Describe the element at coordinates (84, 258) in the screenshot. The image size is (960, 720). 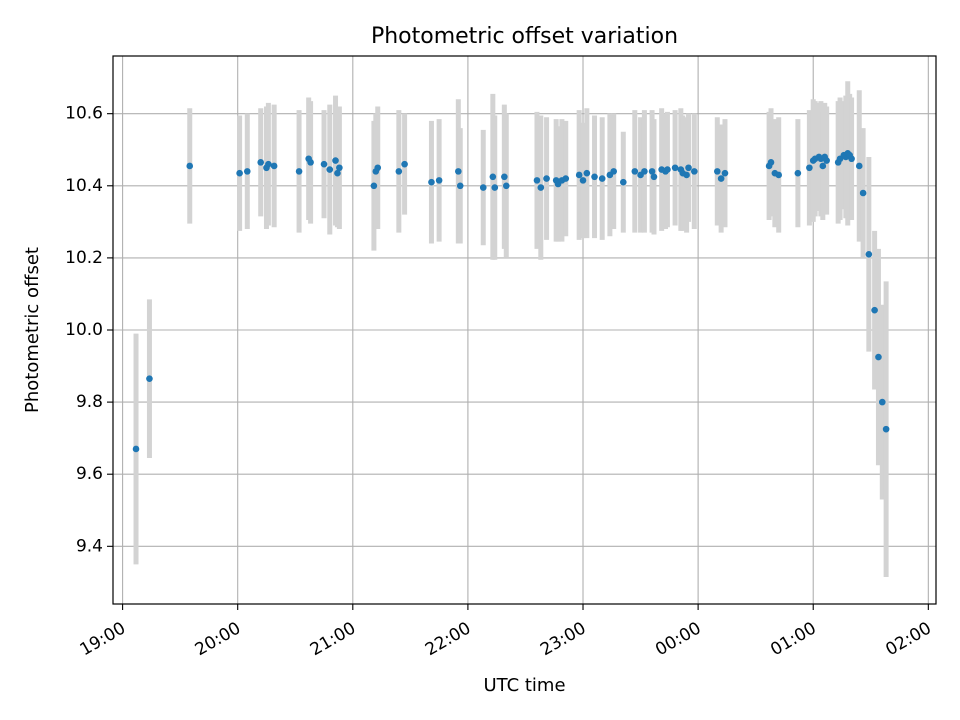
I see `y-tick-label: 10.2` at that location.